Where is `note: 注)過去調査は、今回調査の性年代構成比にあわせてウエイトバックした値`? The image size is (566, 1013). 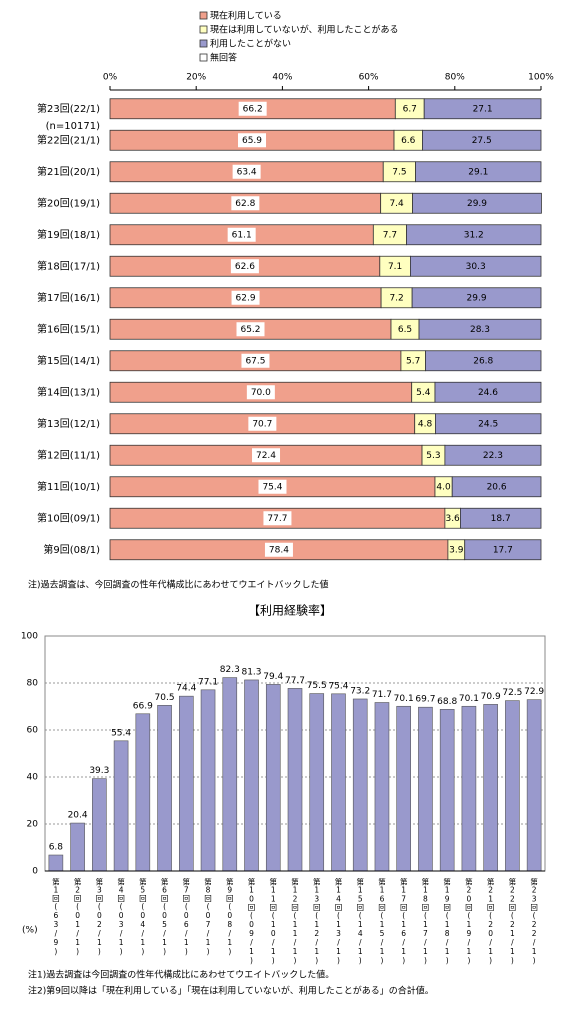
note: 注)過去調査は、今回調査の性年代構成比にあわせてウエイトバックした値 is located at coordinates (178, 585).